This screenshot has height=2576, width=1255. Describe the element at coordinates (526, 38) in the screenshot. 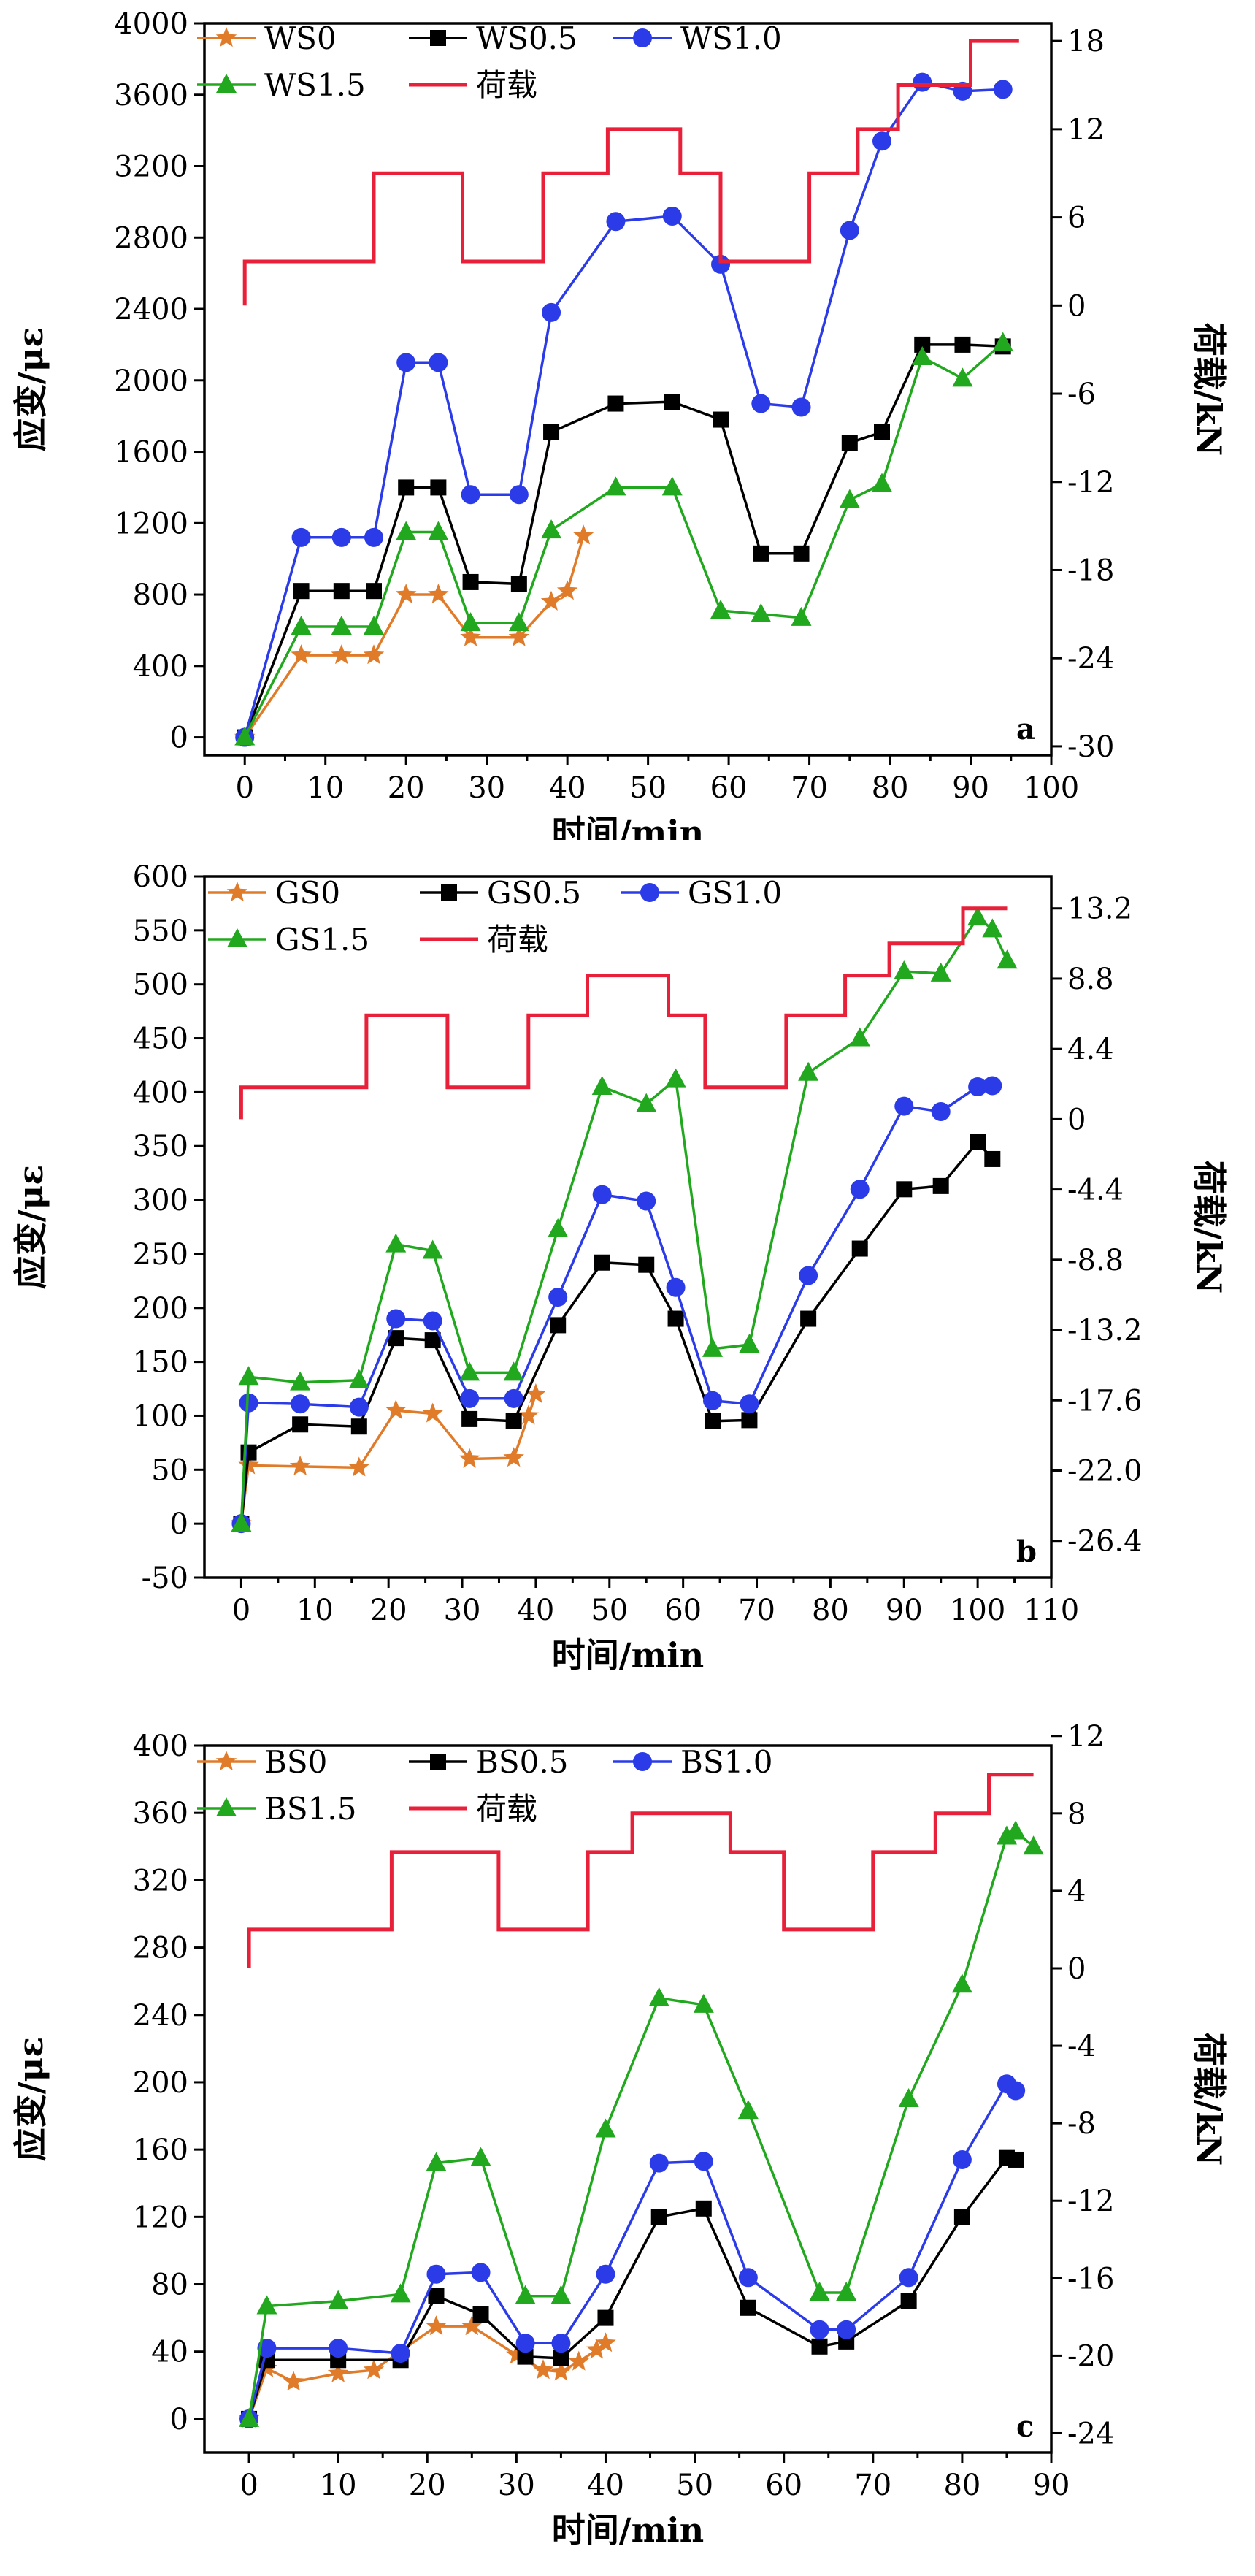

I see `legend-label: WS0.5` at that location.